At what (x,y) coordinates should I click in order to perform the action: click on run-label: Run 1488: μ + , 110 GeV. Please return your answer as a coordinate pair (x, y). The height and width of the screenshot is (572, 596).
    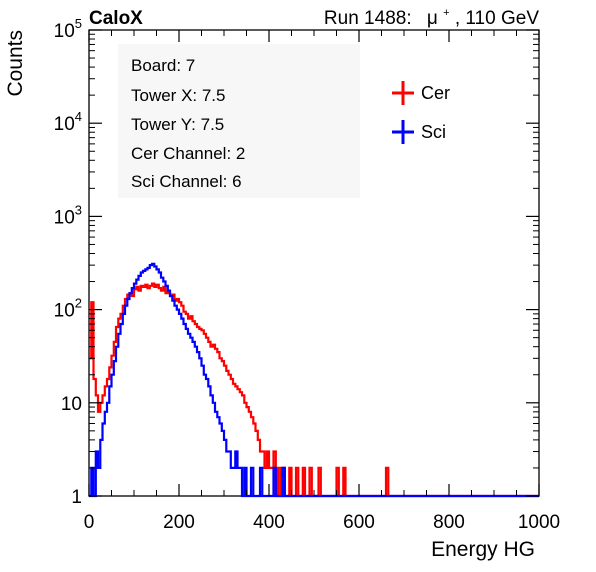
    Looking at the image, I should click on (431, 14).